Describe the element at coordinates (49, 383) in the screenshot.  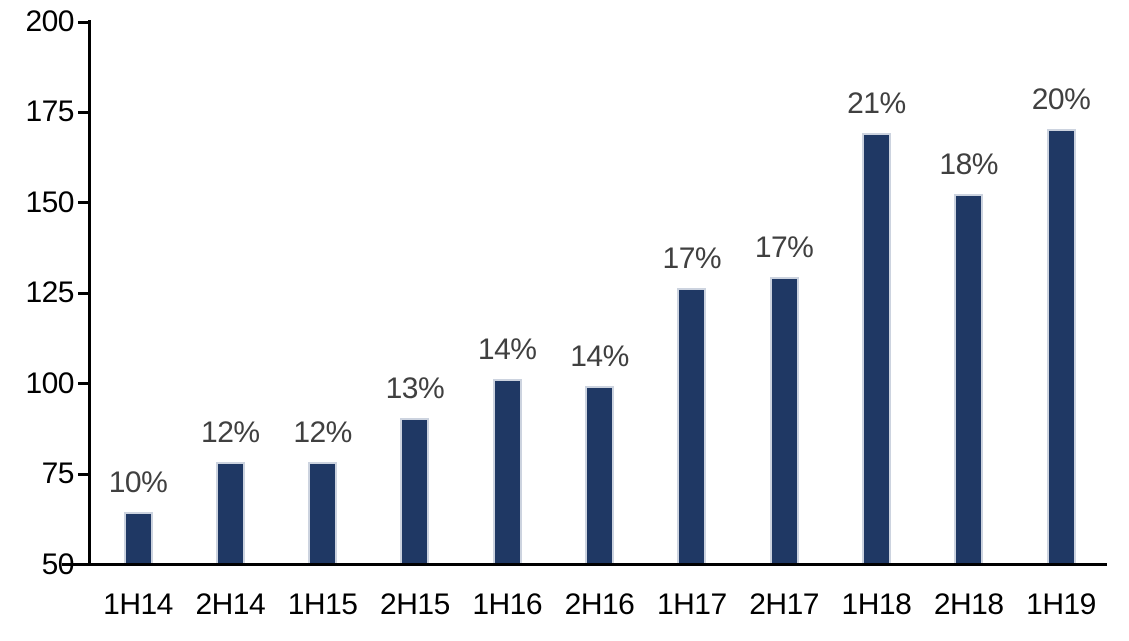
I see `y-axis-tick-label: 100` at that location.